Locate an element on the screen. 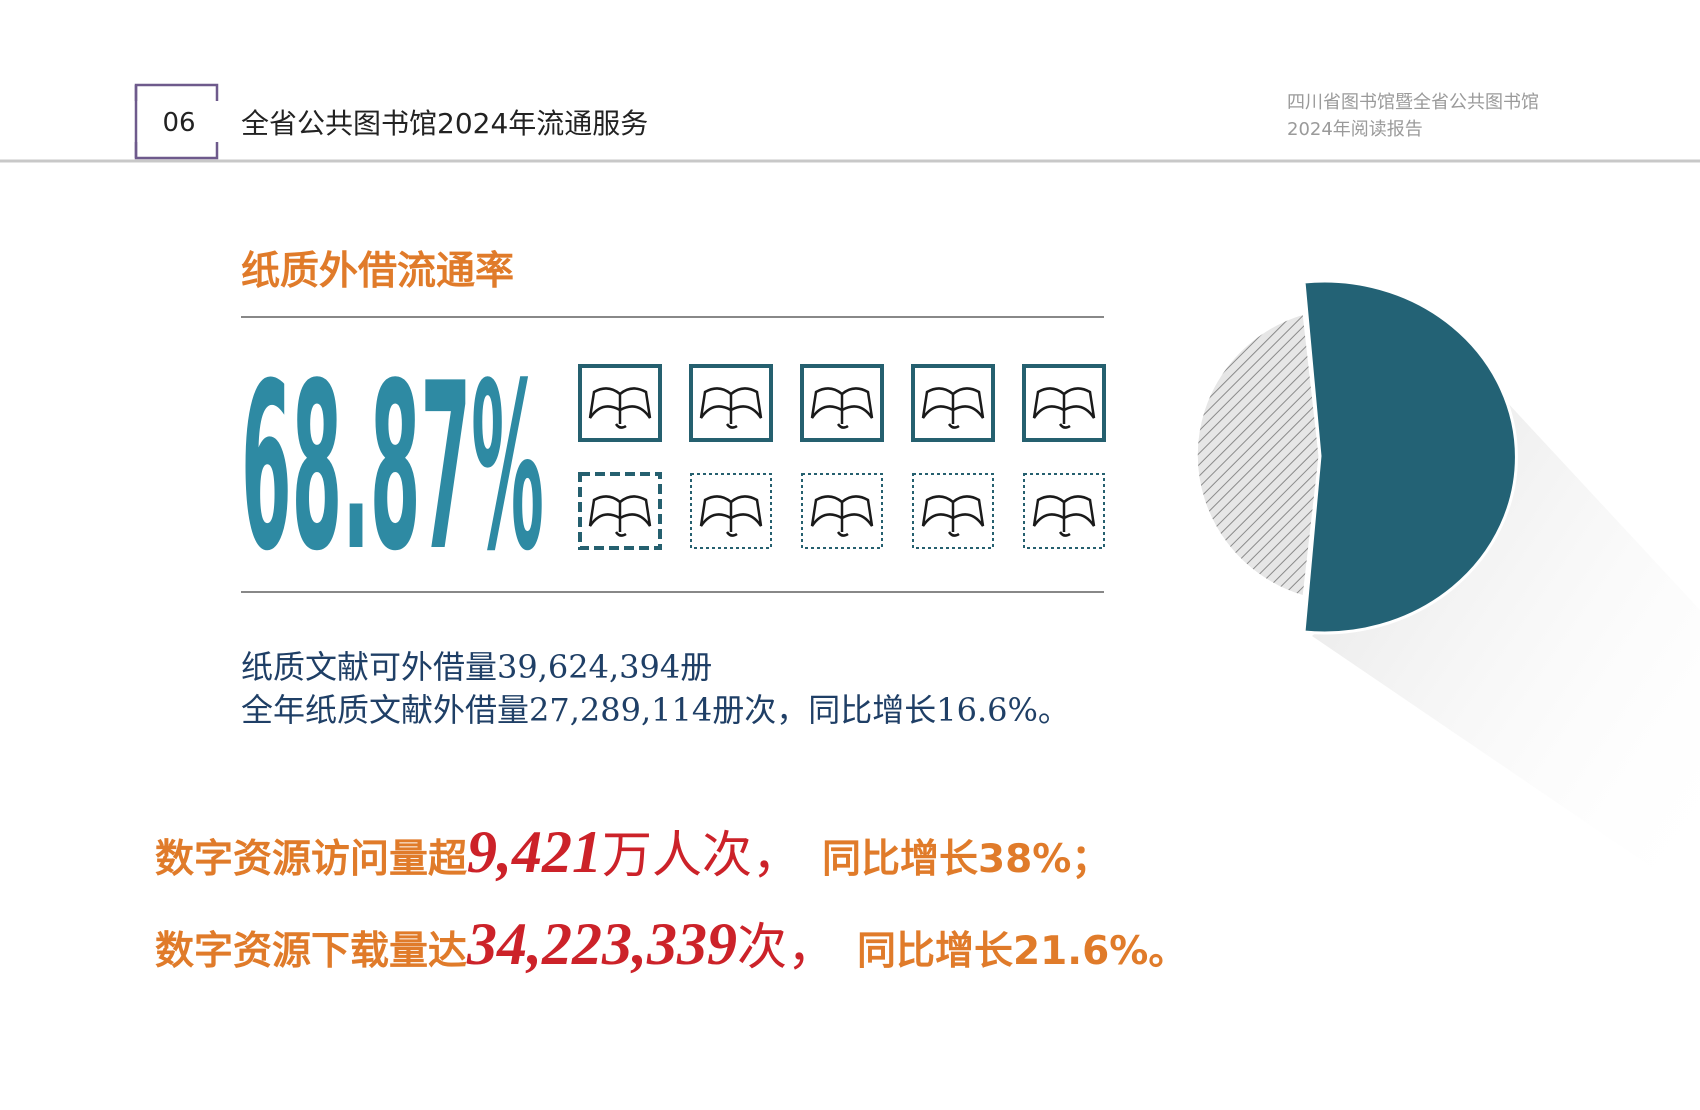 The height and width of the screenshot is (1110, 1700). report-title: 2024年阅读报告 is located at coordinates (1355, 129).